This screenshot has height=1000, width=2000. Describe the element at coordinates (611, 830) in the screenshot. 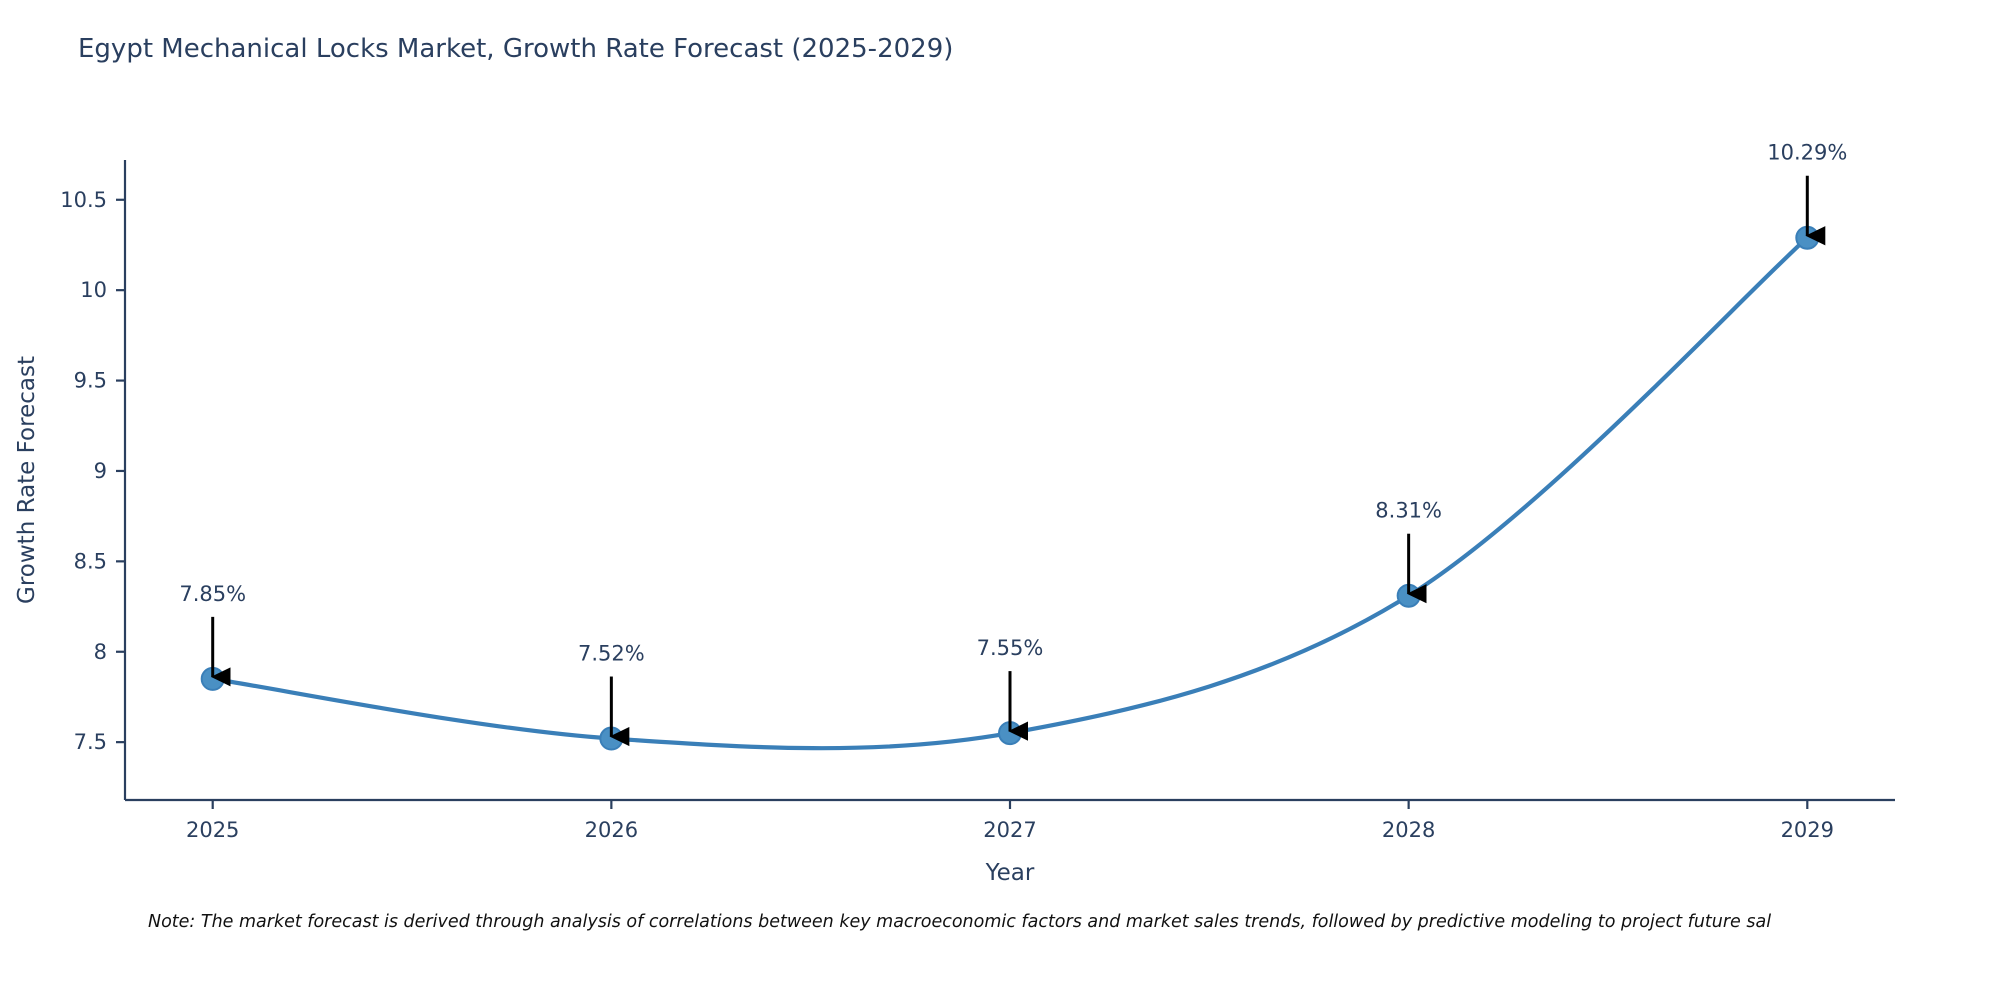

I see `x-tick-label: 2026` at that location.